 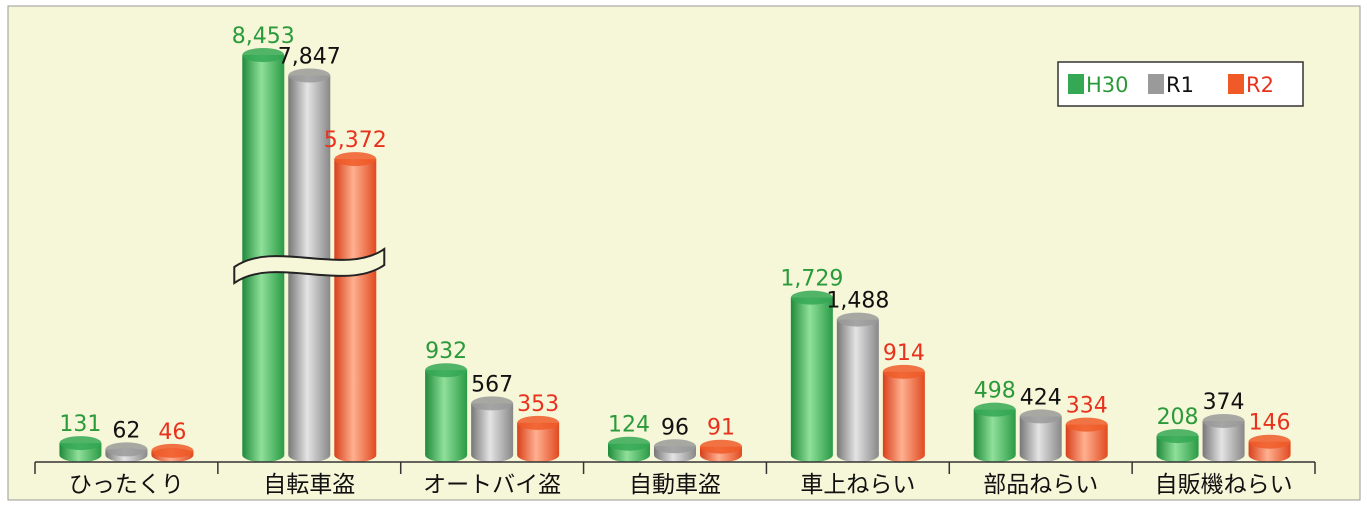 What do you see at coordinates (126, 485) in the screenshot?
I see `x-tick-label: ひったくり` at bounding box center [126, 485].